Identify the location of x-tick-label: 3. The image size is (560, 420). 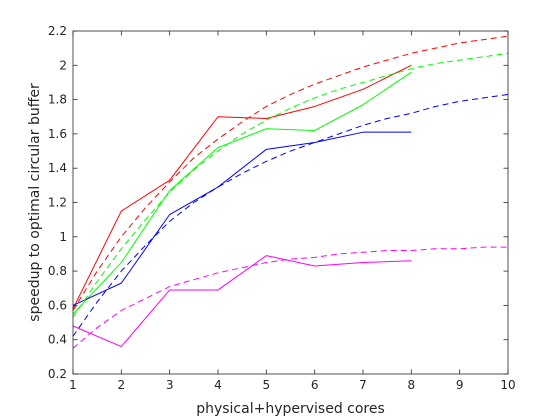
(170, 385).